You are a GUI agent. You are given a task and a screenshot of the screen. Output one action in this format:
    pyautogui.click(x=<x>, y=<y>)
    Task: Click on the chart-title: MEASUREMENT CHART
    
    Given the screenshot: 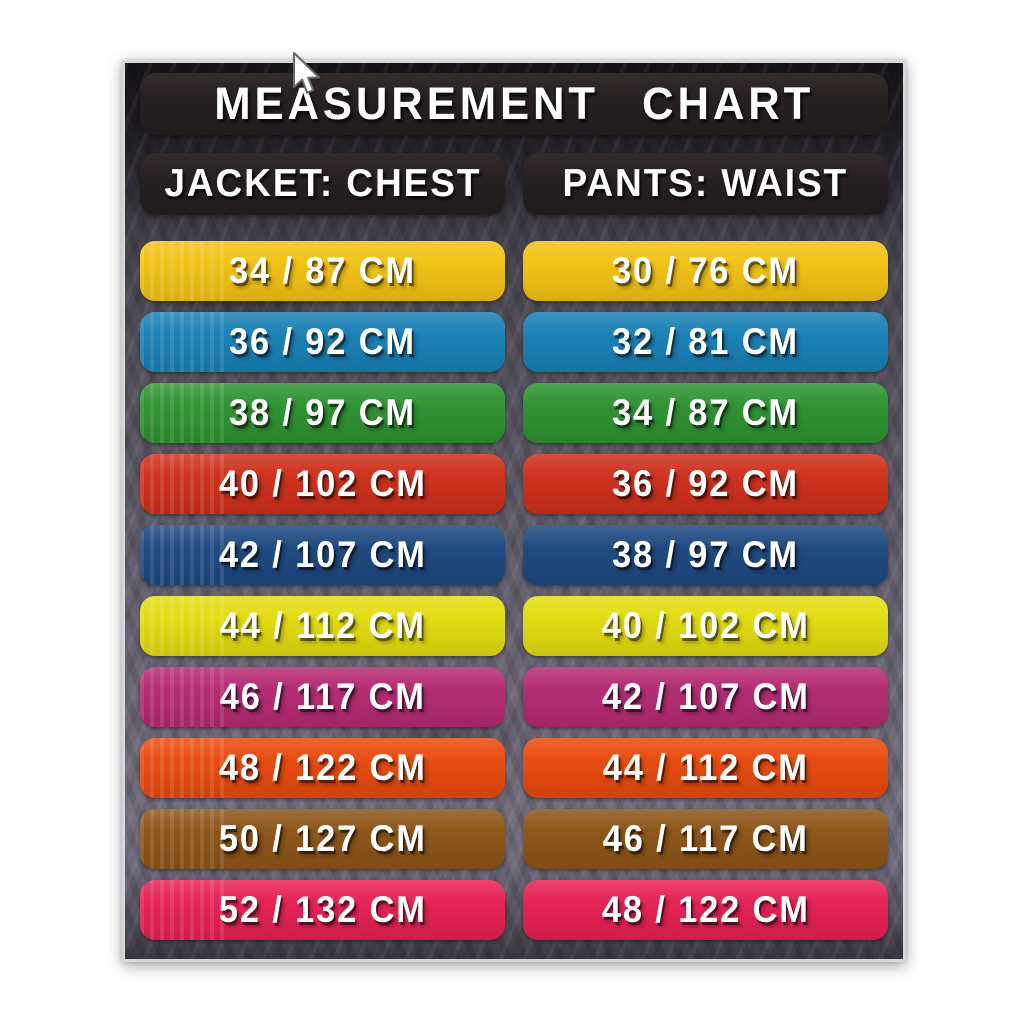 What is the action you would take?
    pyautogui.click(x=514, y=103)
    